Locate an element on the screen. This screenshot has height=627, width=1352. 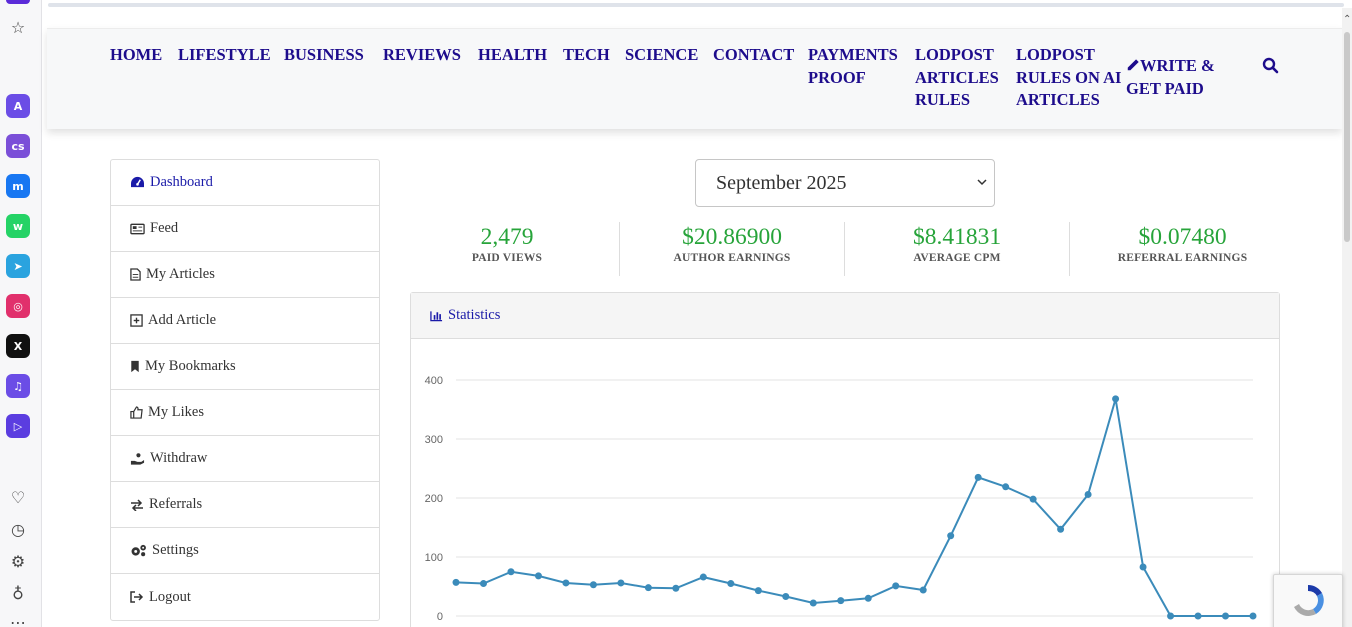
stat-value: $20.86900 is located at coordinates (732, 237).